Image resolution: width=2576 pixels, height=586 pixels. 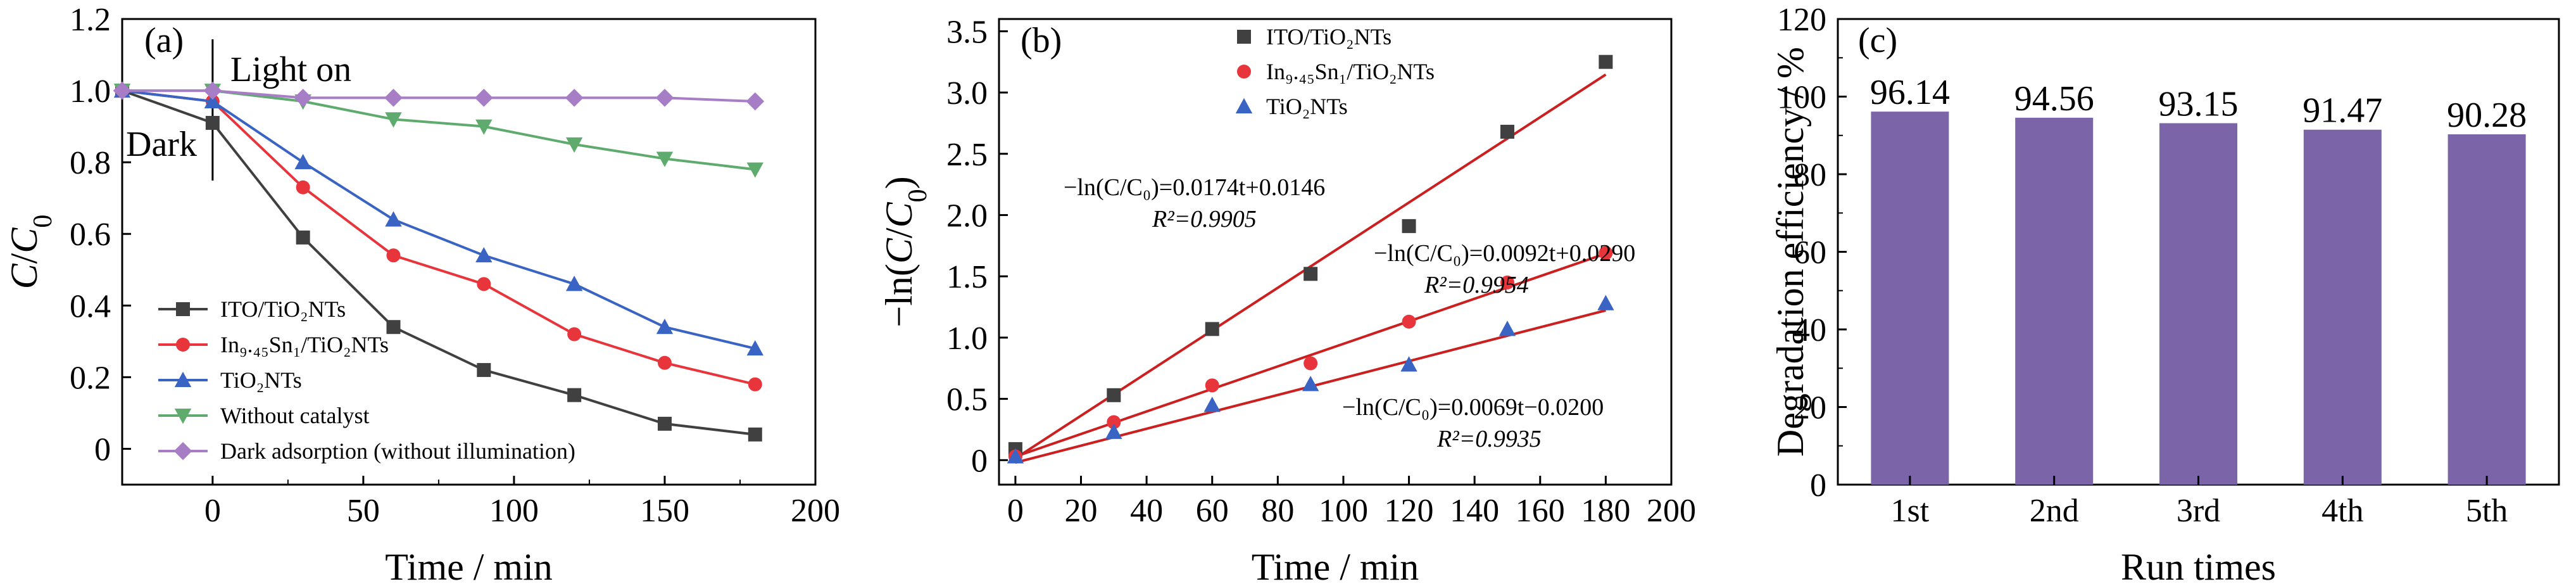 I want to click on legend-label: ITO/TiO₂NTs, so click(x=1329, y=36).